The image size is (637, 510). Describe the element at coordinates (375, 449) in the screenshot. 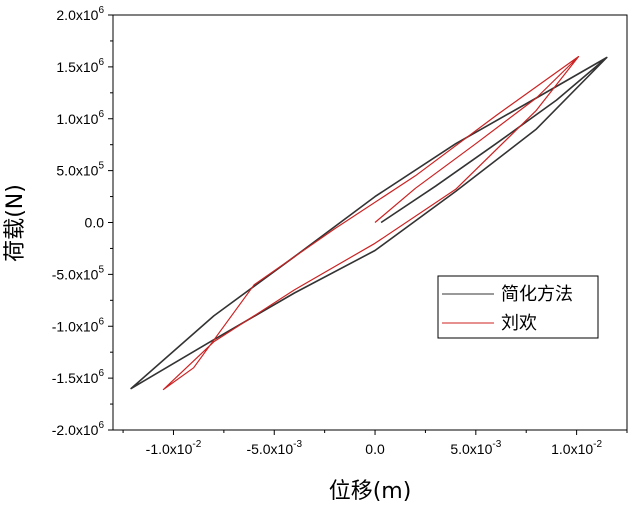

I see `x-tick-label-2: 0.0` at that location.